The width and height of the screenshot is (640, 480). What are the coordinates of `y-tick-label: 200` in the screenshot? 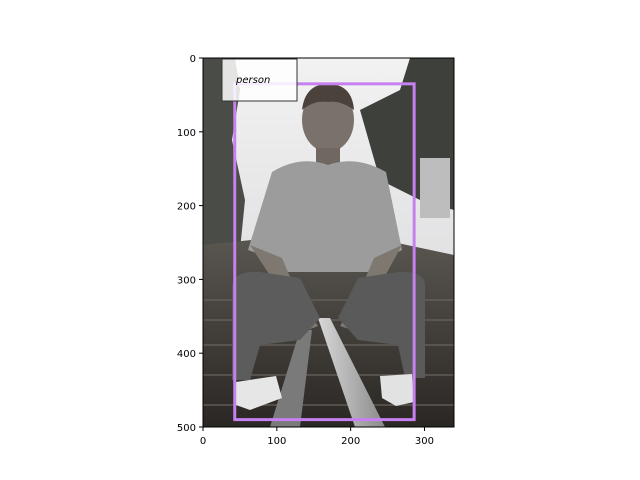 It's located at (186, 207).